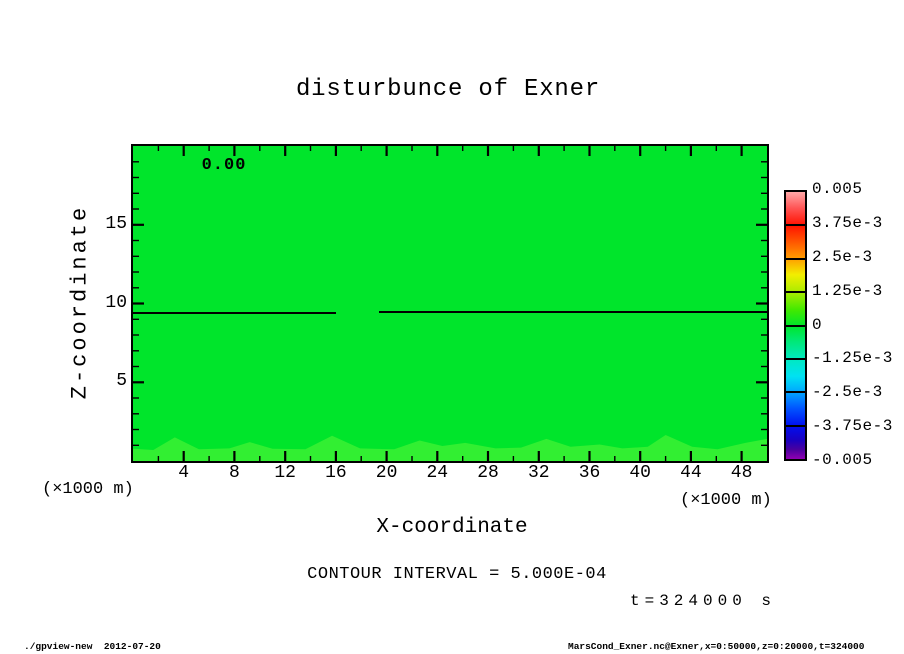 Image resolution: width=904 pixels, height=654 pixels. Describe the element at coordinates (847, 392) in the screenshot. I see `colorbar-label: -2.5e-3` at that location.